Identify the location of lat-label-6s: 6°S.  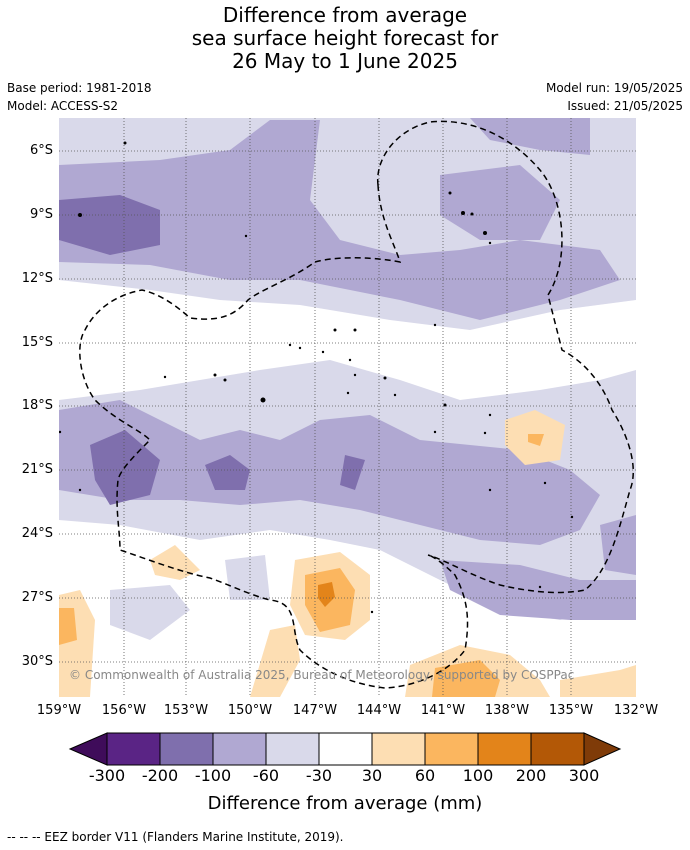
(41, 150).